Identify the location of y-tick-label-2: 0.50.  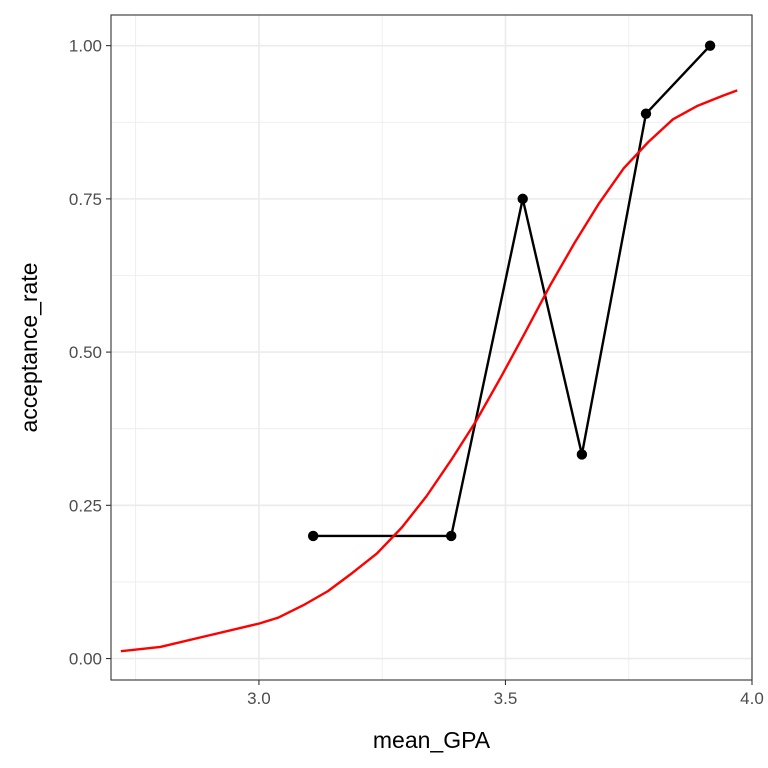
(85, 352).